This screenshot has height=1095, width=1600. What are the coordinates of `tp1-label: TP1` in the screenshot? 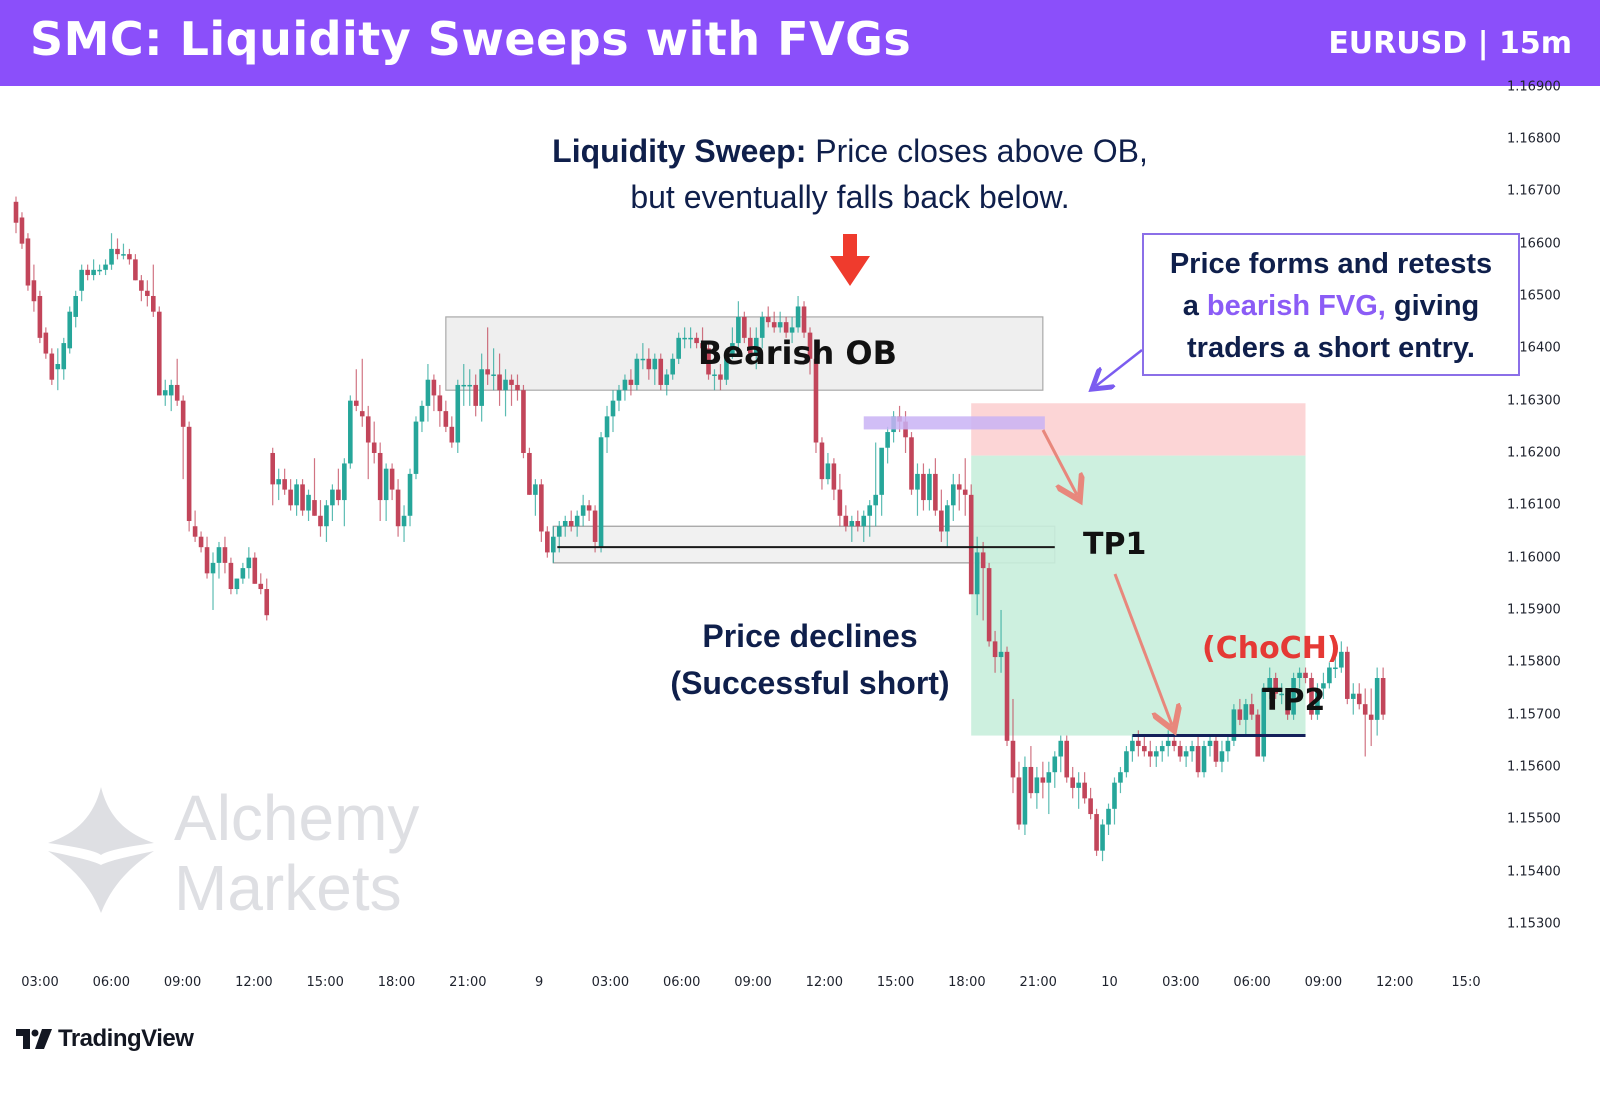 It's located at (1115, 544).